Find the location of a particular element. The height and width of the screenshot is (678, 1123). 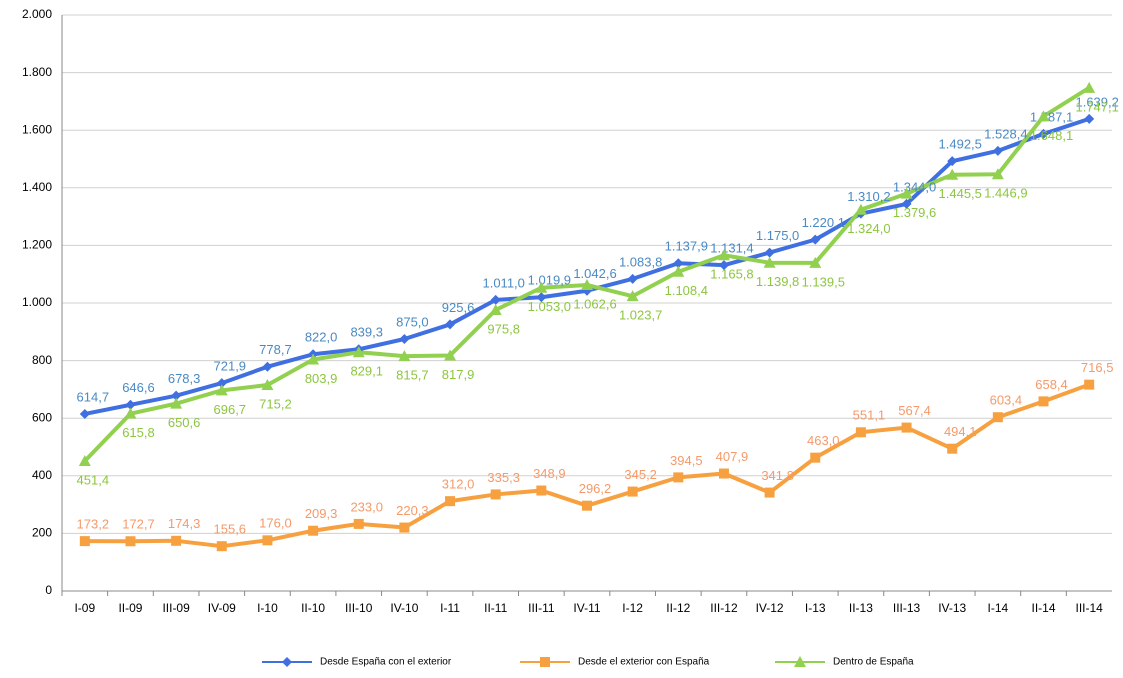

x-tick-label: III-09 is located at coordinates (176, 608).